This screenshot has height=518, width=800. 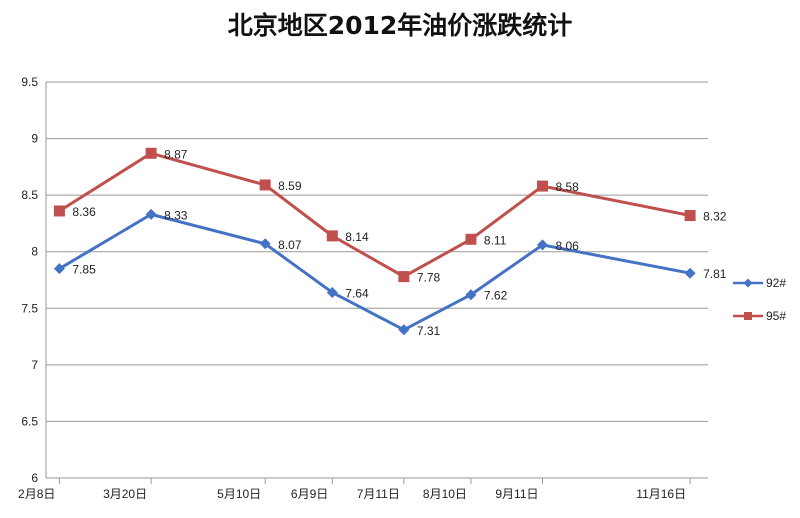 I want to click on chart-title: 北京地区2012年油价涨跌统计, so click(x=400, y=25).